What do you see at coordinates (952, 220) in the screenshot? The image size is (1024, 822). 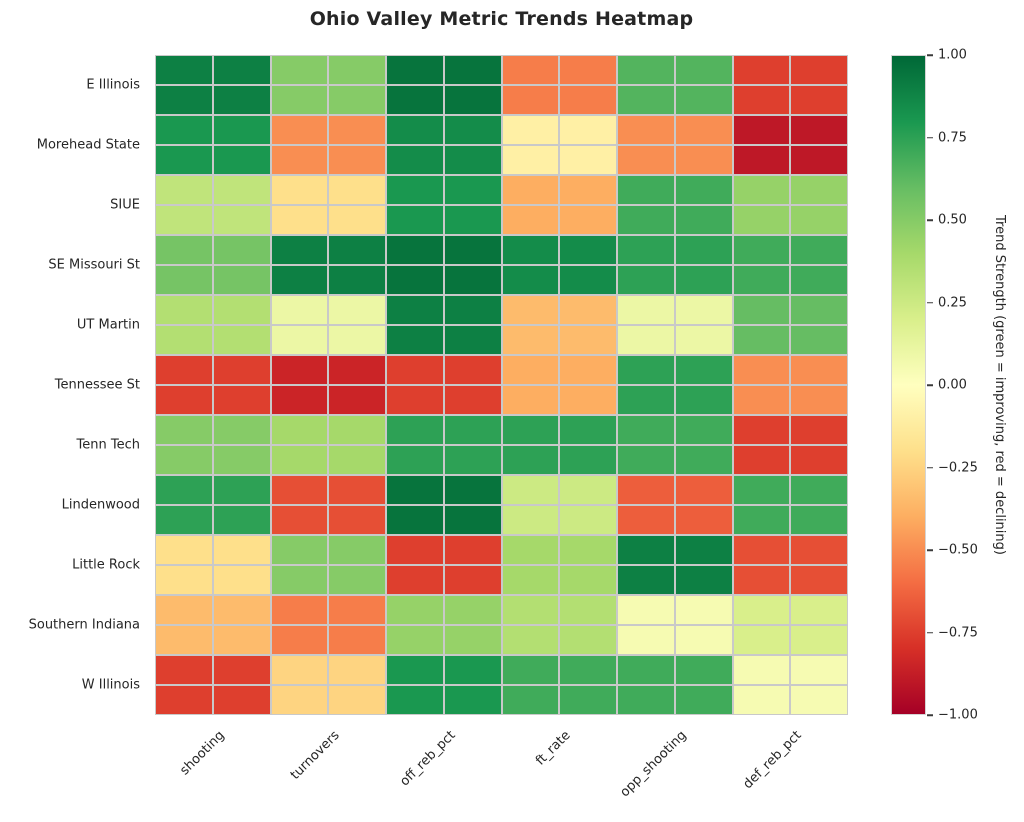 I see `colorbar-tick-label: 0.50` at bounding box center [952, 220].